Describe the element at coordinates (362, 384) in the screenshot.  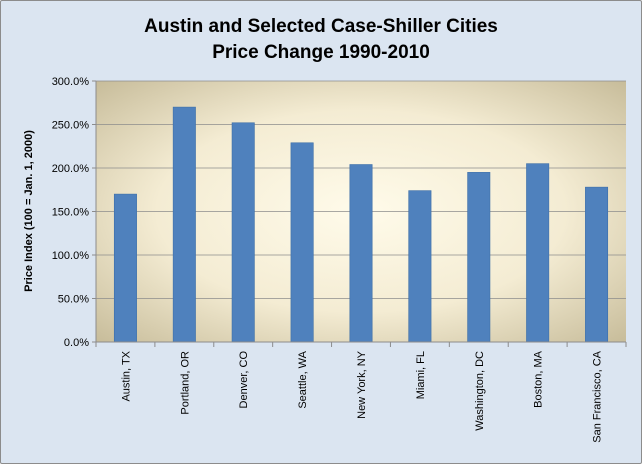
I see `x-tick-label: New York, NY` at that location.